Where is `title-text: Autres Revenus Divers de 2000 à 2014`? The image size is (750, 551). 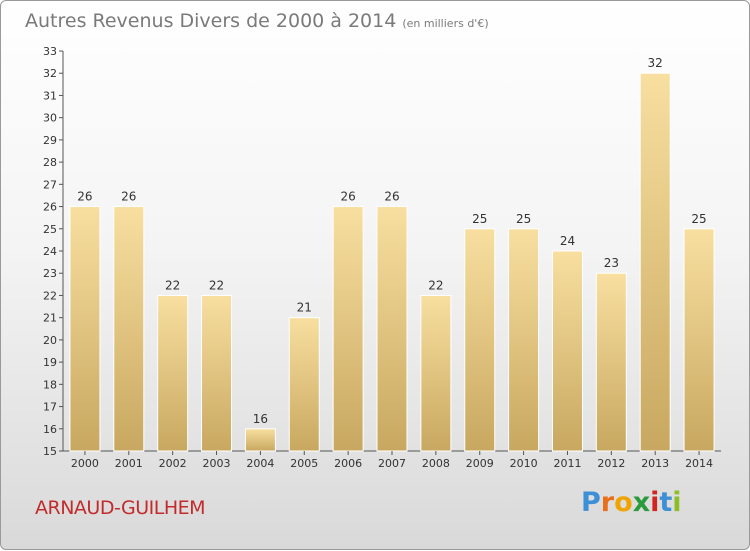 title-text: Autres Revenus Divers de 2000 à 2014 is located at coordinates (211, 21).